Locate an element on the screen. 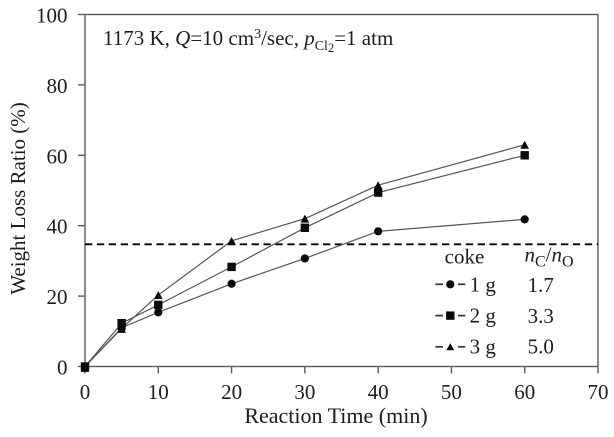 The image size is (614, 437). svg-text: 10 is located at coordinates (158, 392).